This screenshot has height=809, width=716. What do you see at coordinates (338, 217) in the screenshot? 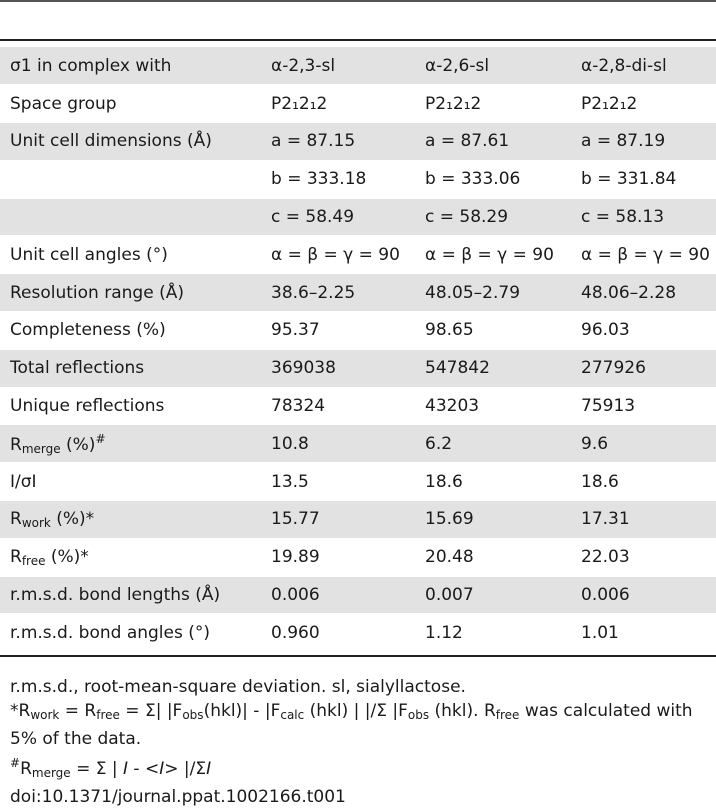
I see `row-value: c = 58.49` at bounding box center [338, 217].